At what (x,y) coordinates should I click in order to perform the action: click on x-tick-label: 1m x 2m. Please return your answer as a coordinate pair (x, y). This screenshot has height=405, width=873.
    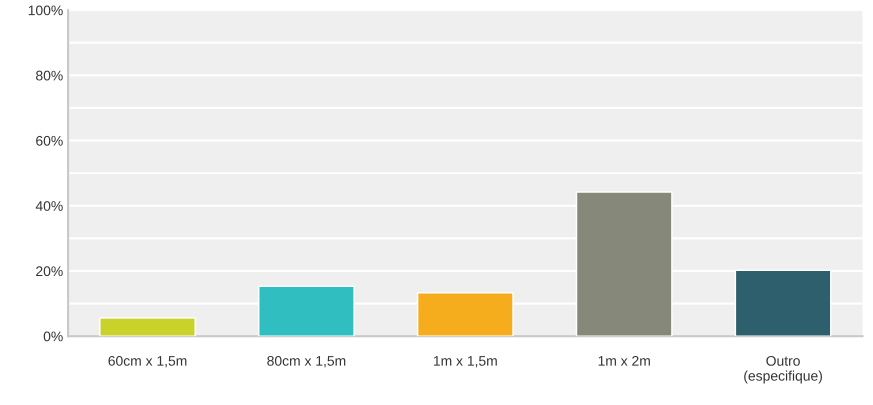
    Looking at the image, I should click on (624, 361).